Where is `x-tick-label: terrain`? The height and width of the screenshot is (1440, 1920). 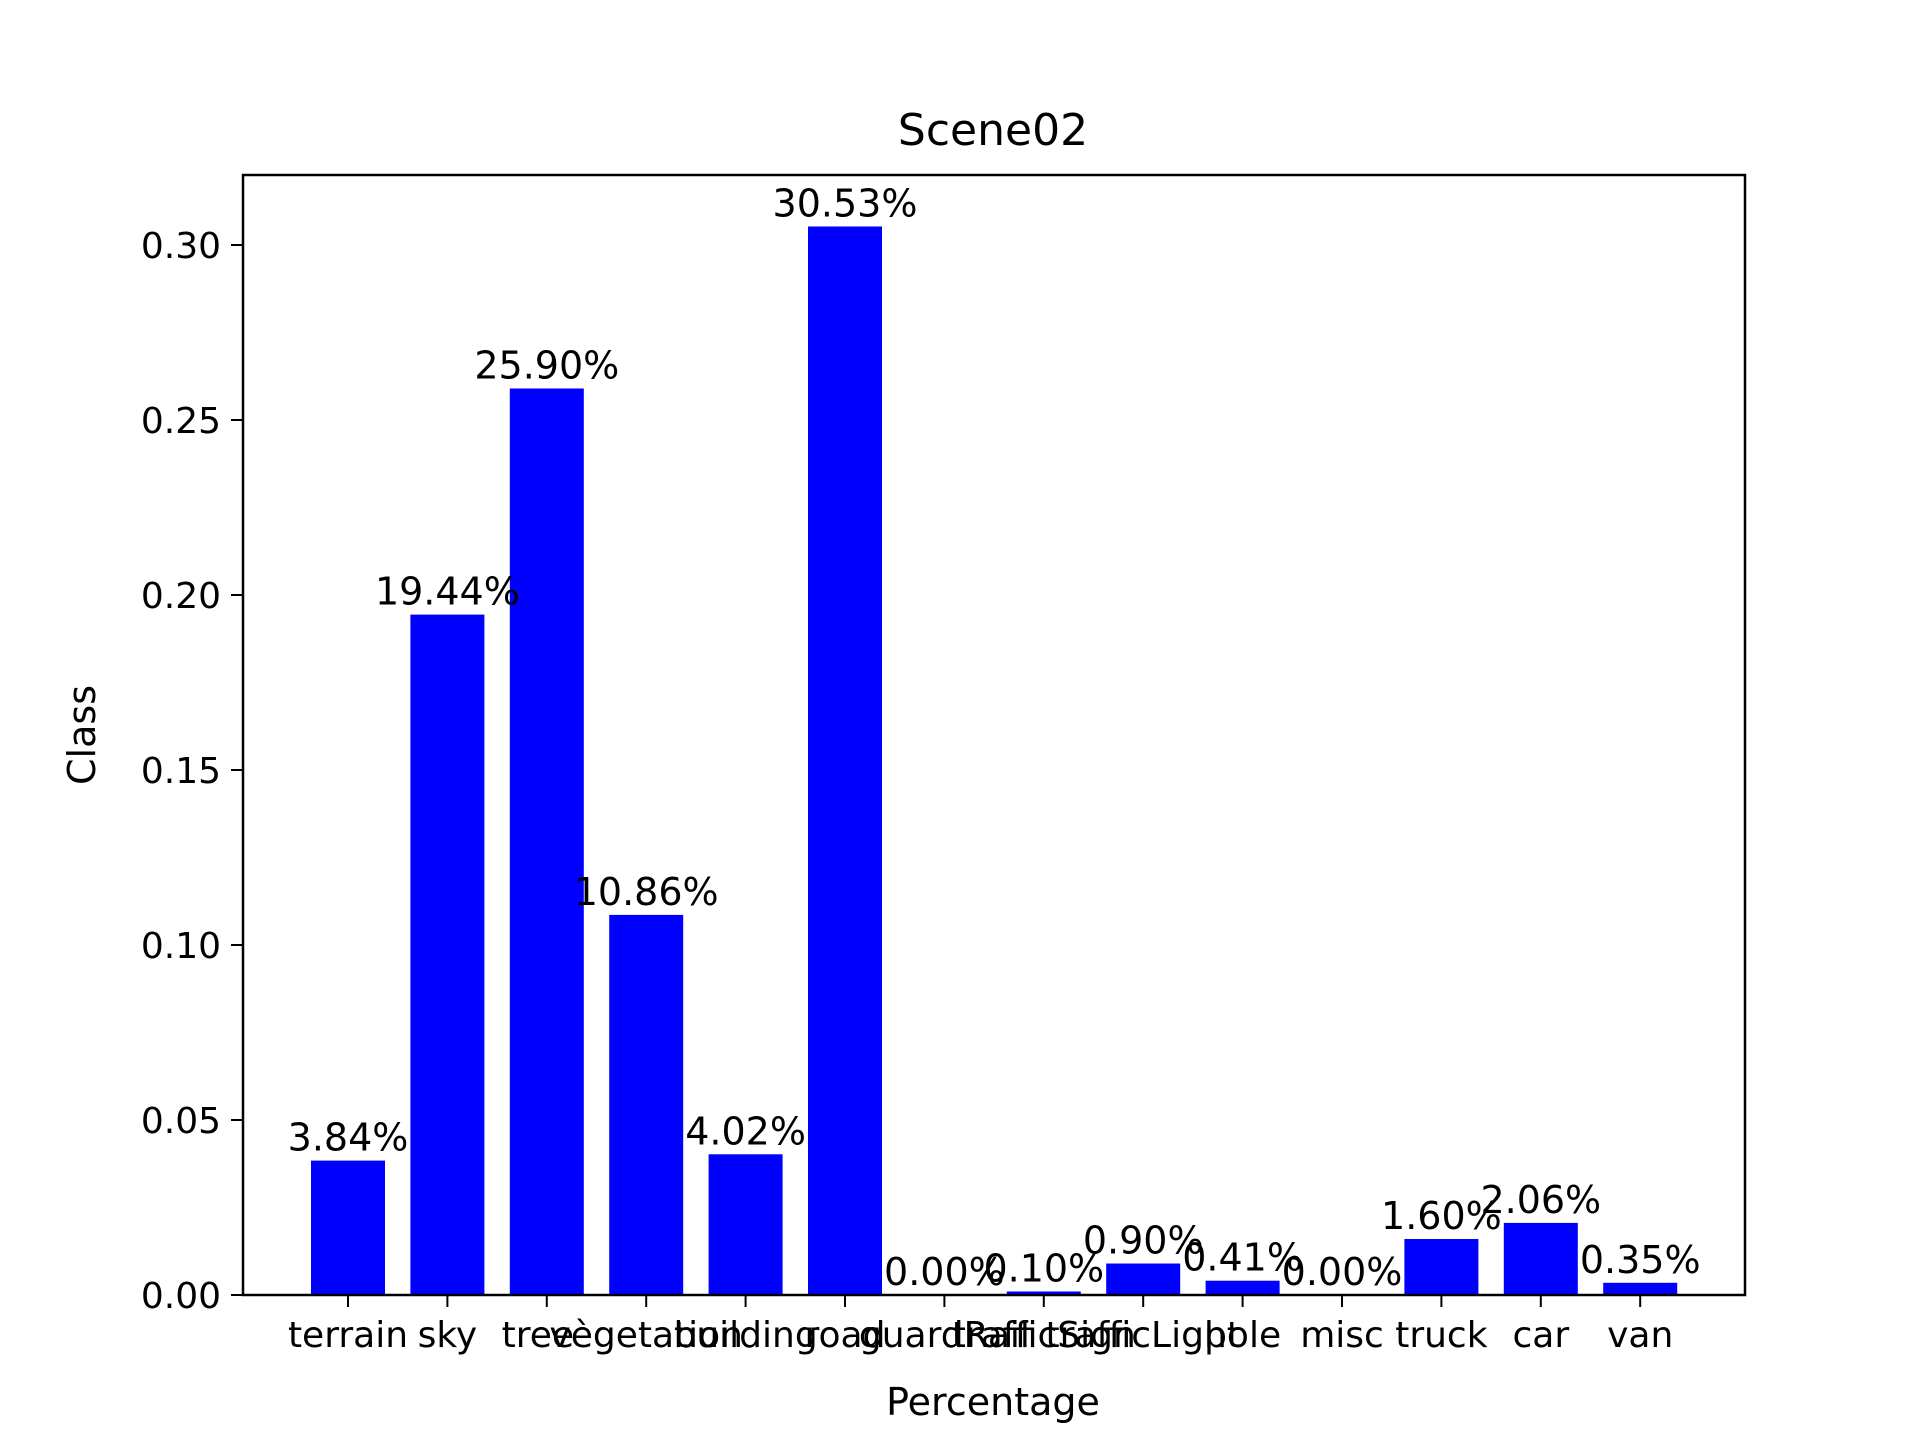 x-tick-label: terrain is located at coordinates (348, 1335).